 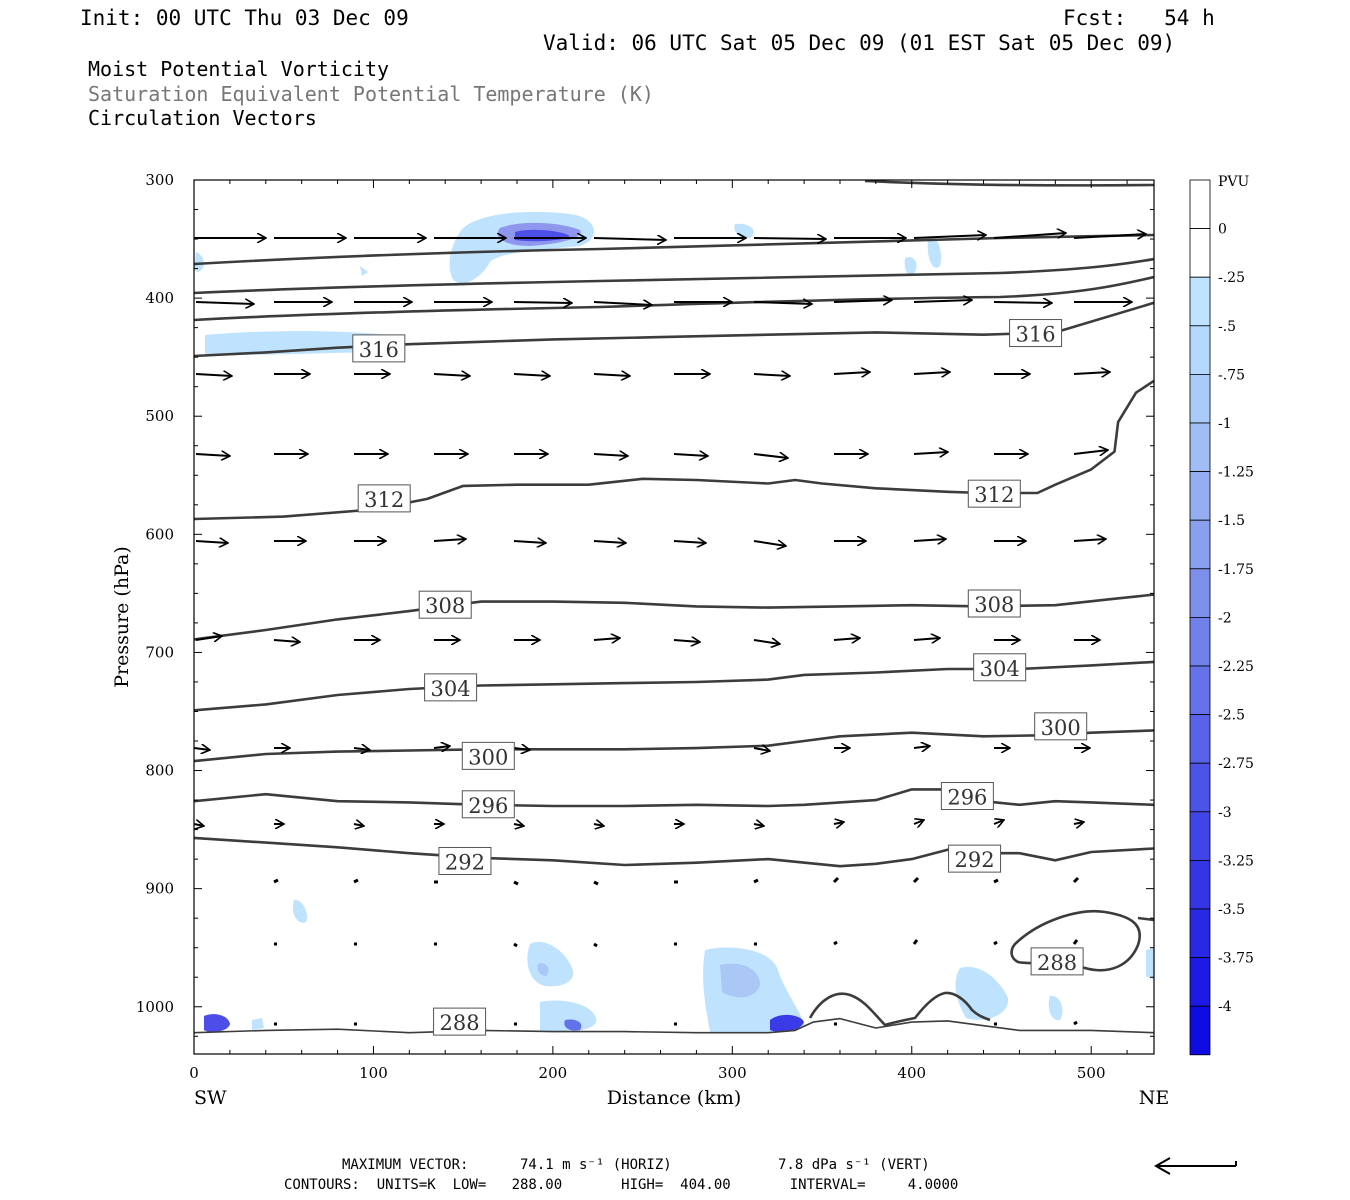 I want to click on y-tick-label: 1000, so click(x=155, y=1007).